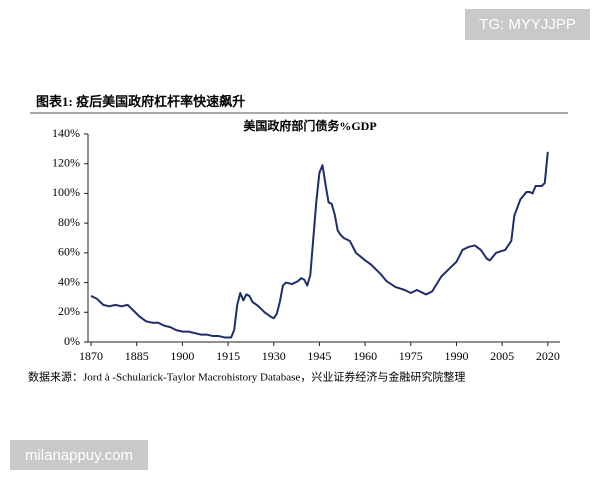 This screenshot has width=600, height=480. I want to click on watermark: milanappuy.com, so click(79, 455).